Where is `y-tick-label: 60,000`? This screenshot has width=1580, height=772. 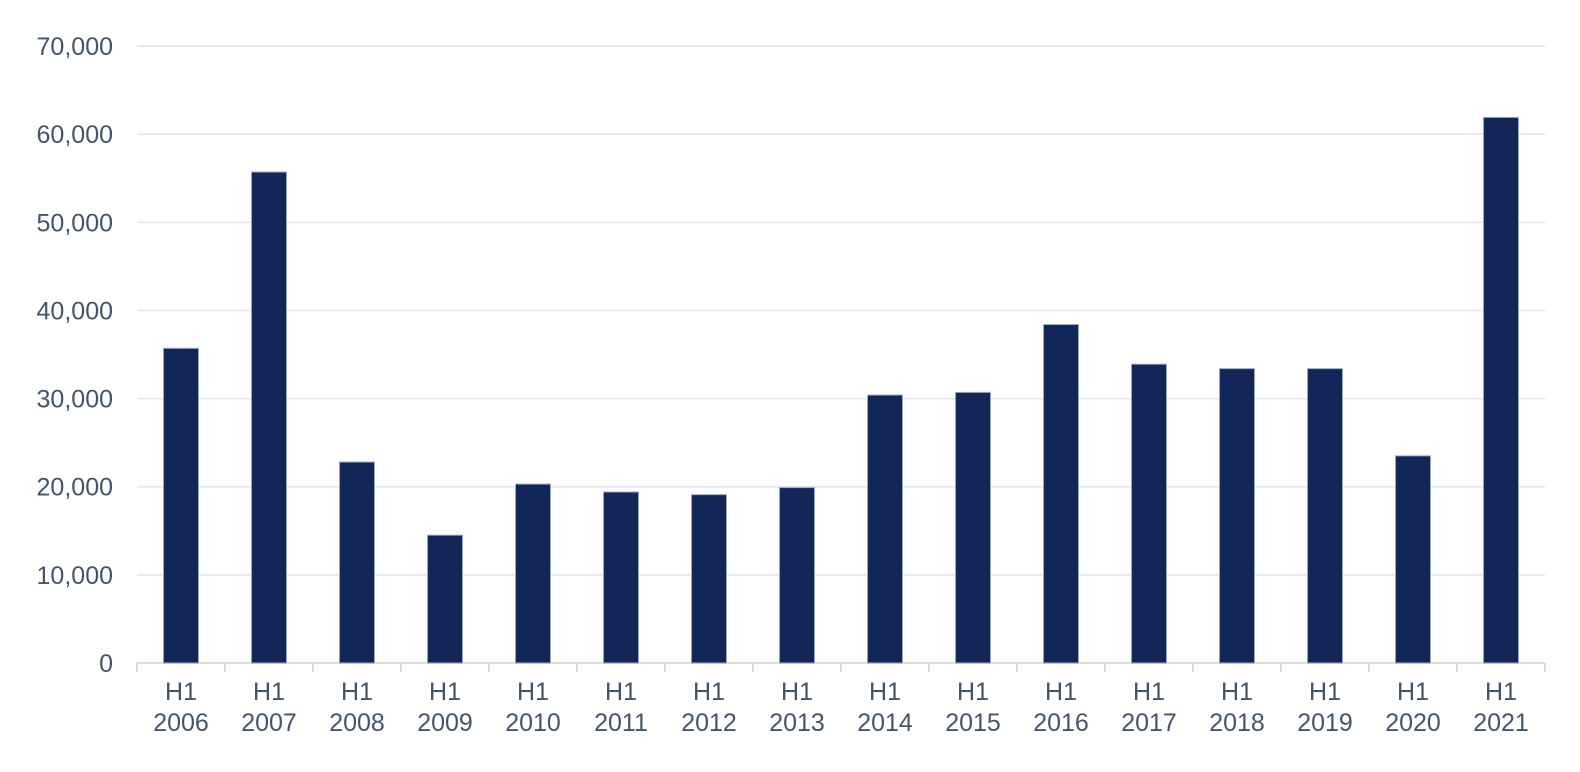 y-tick-label: 60,000 is located at coordinates (75, 135).